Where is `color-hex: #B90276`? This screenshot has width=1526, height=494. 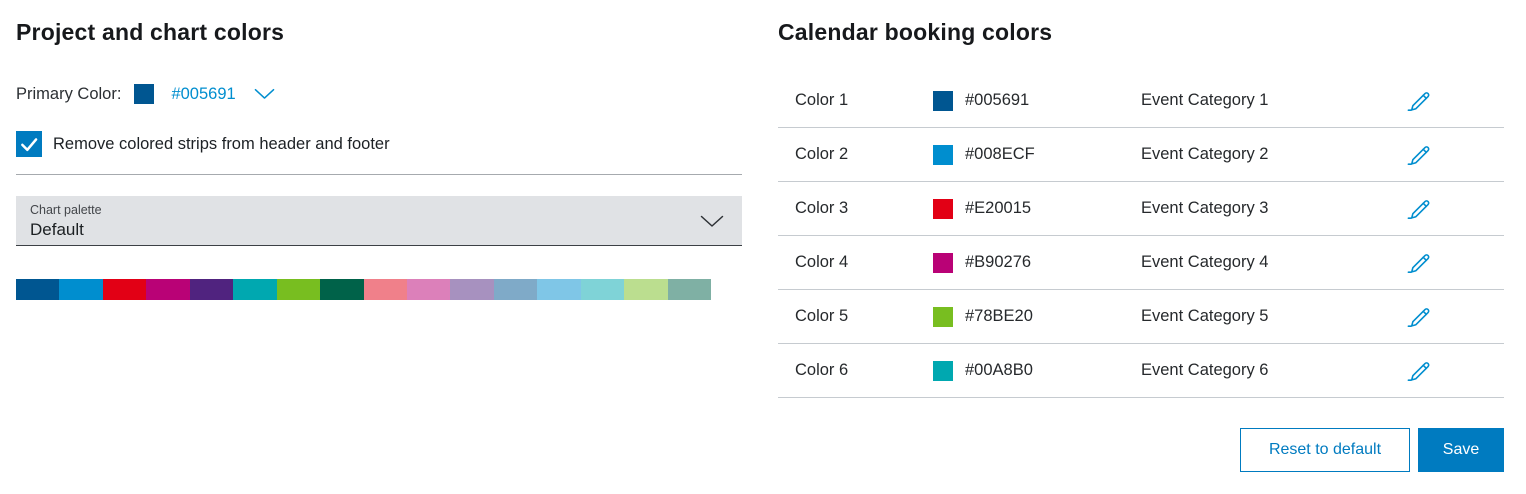 color-hex: #B90276 is located at coordinates (998, 262).